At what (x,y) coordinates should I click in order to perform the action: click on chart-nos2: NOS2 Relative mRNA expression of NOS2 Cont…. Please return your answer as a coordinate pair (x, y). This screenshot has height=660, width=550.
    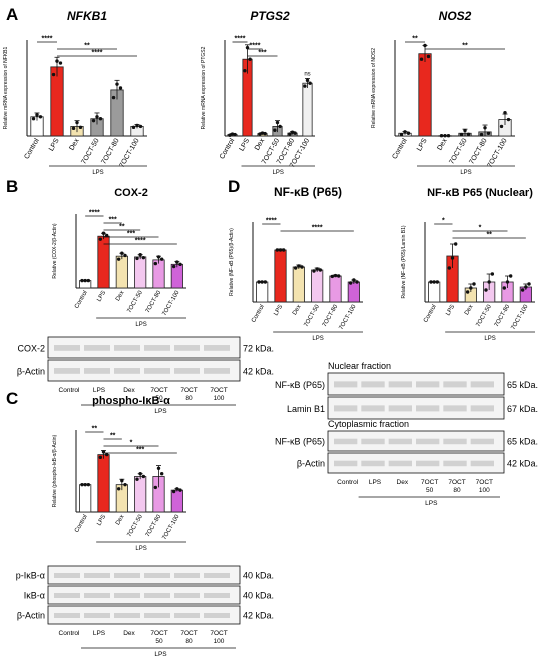
    Looking at the image, I should click on (443, 92).